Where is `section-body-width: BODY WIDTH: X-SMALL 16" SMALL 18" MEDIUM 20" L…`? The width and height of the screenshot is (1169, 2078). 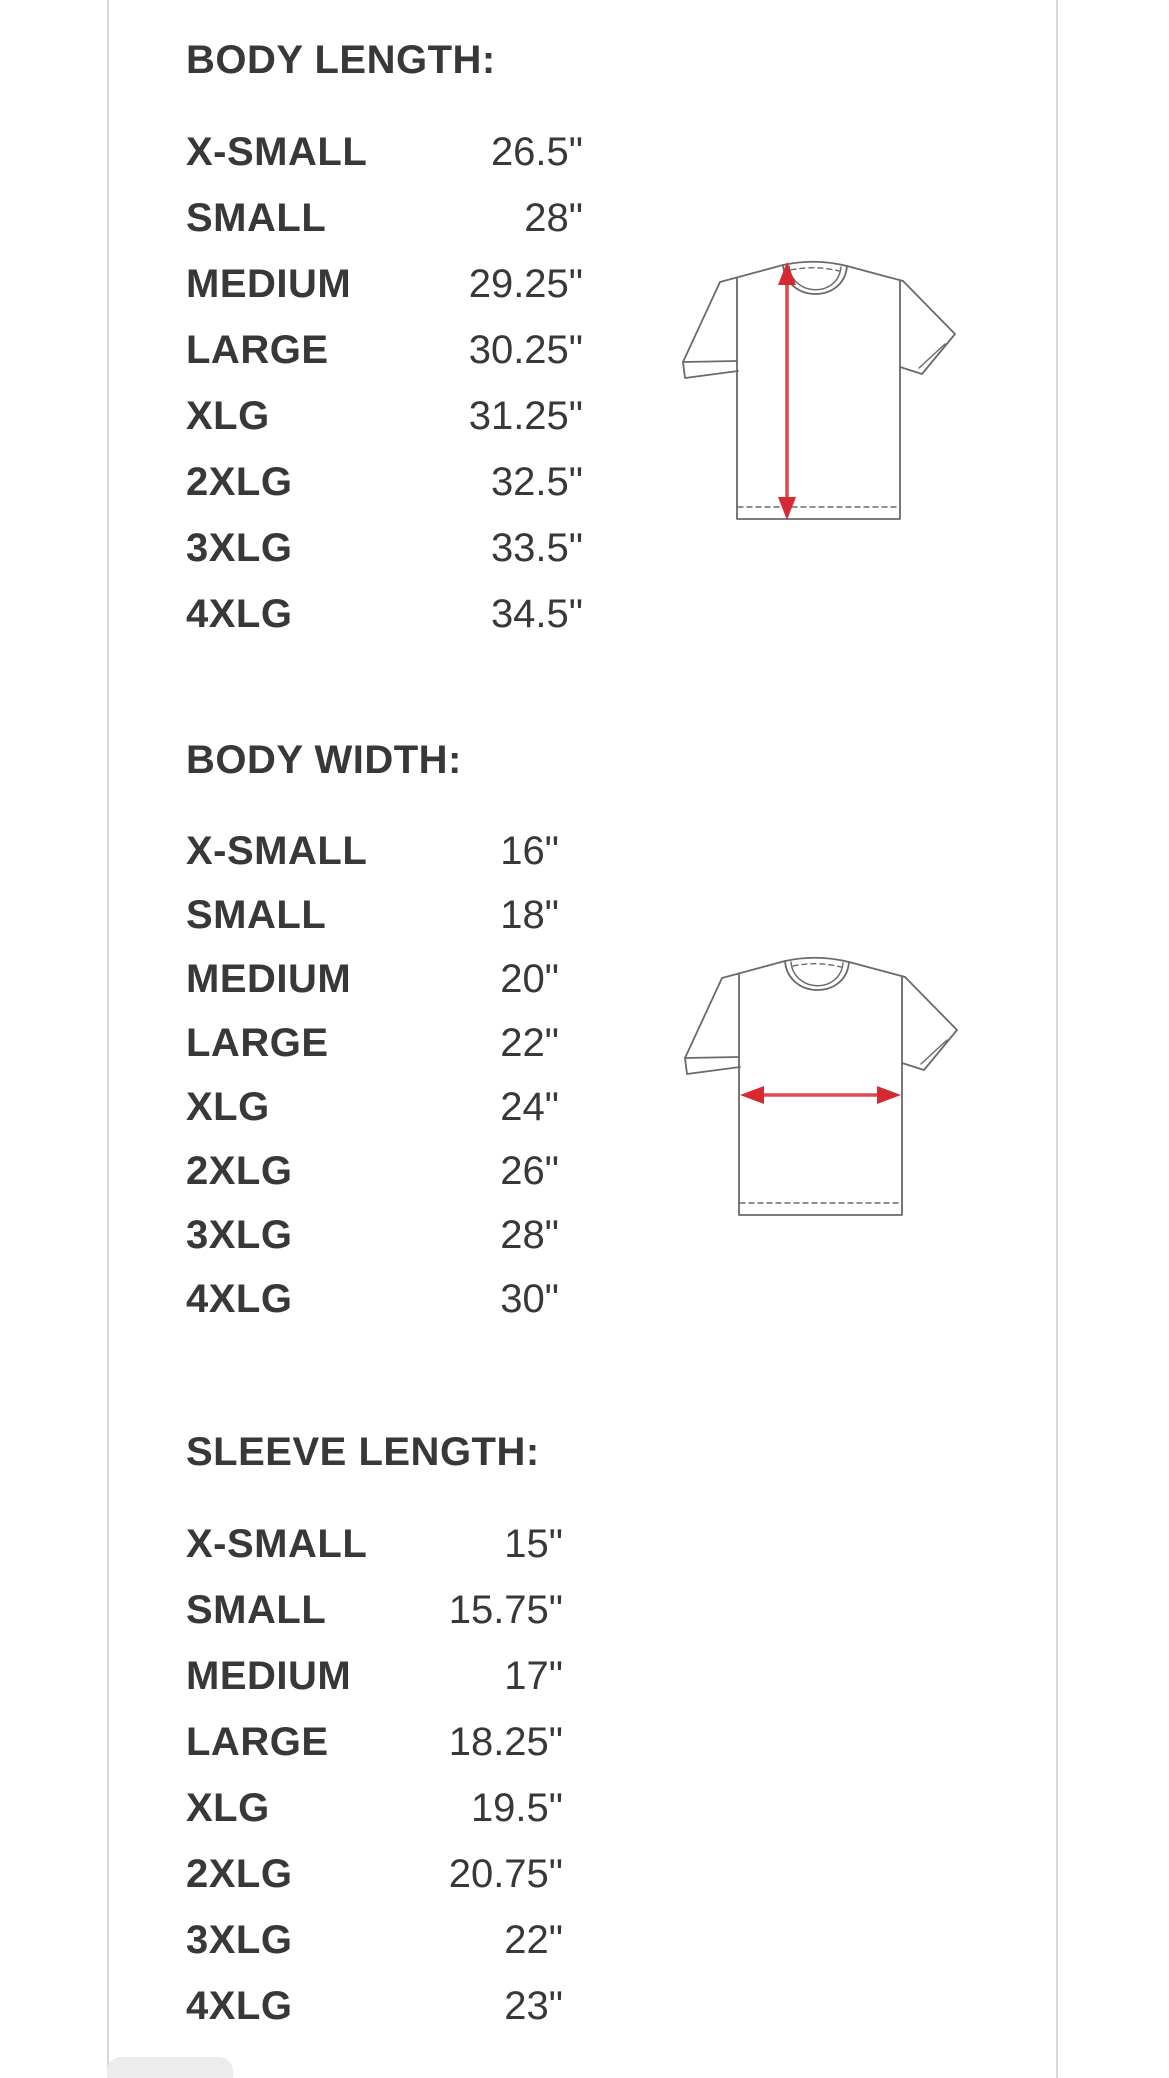
section-body-width: BODY WIDTH: X-SMALL 16" SMALL 18" MEDIUM 20" L… is located at coordinates (384, 1033).